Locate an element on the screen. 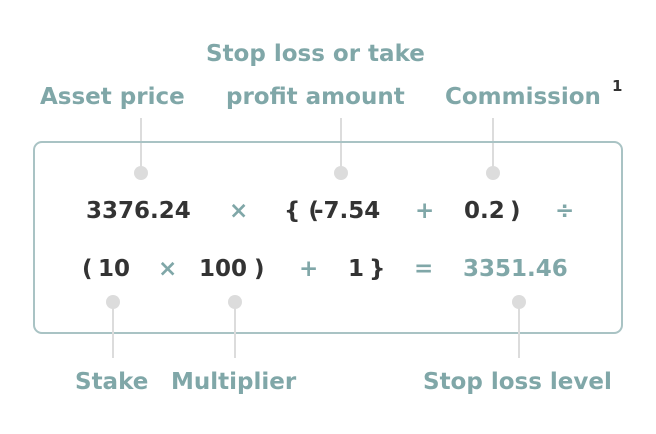 Image resolution: width=656 pixels, height=434 pixels. open-paren: ( is located at coordinates (87, 269).